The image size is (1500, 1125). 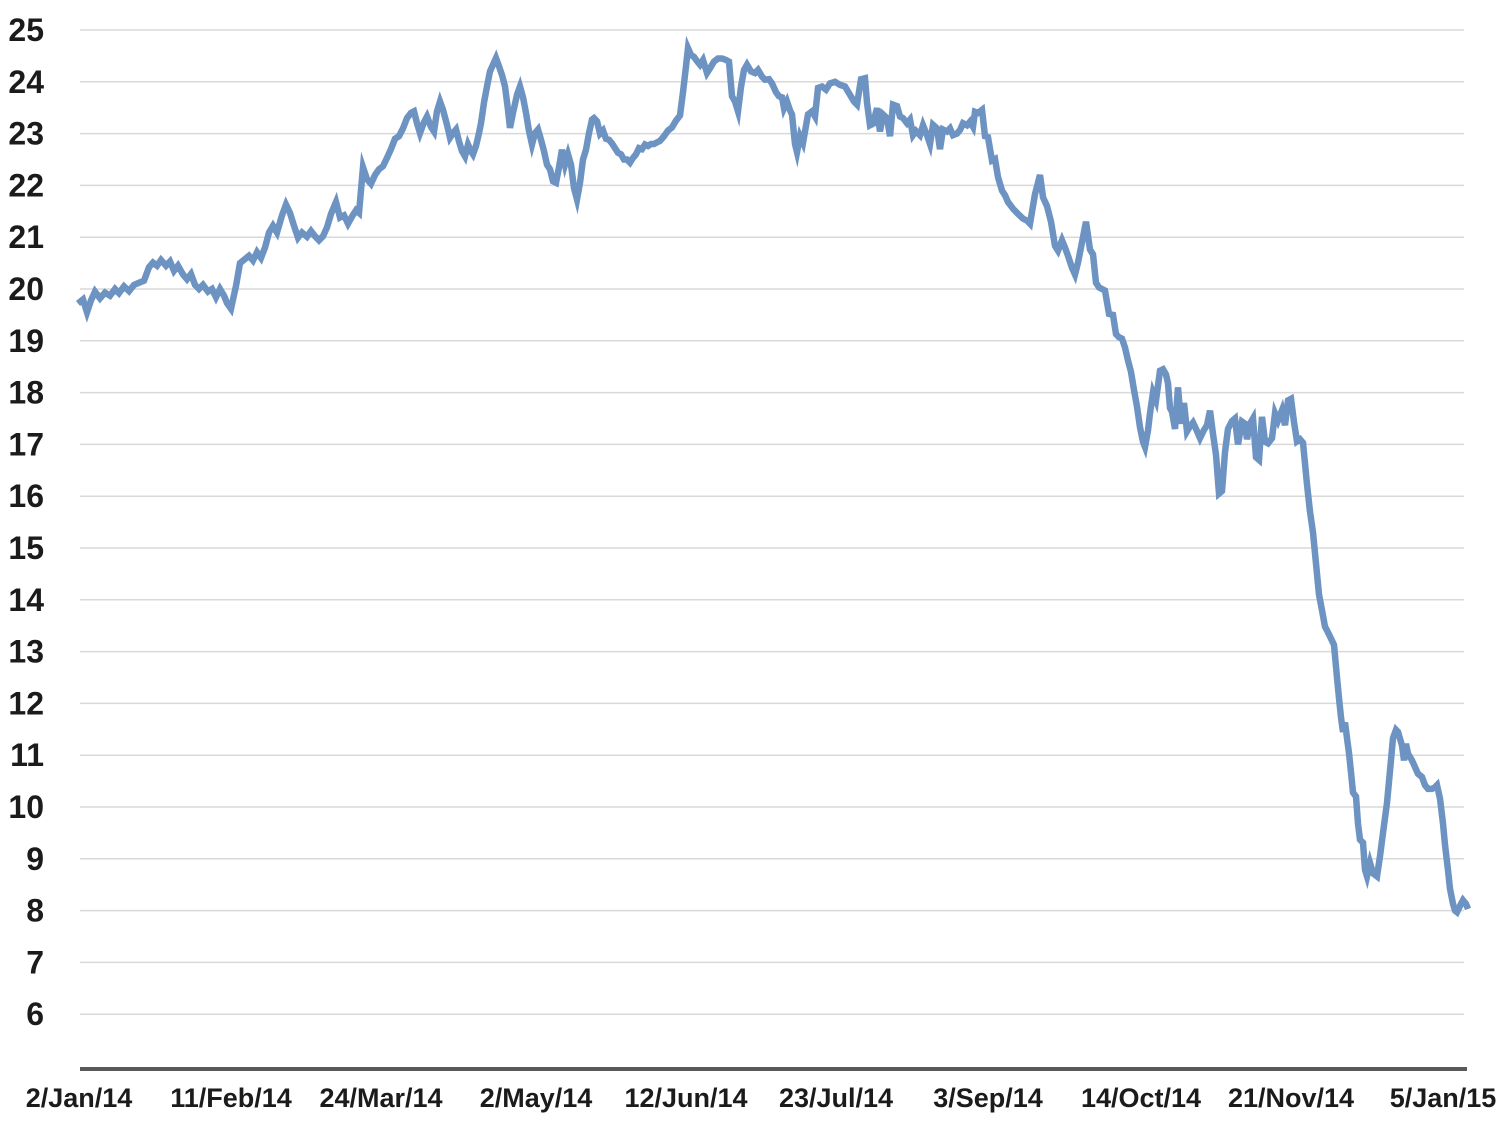 What do you see at coordinates (26, 289) in the screenshot?
I see `y-tick-label: 20` at bounding box center [26, 289].